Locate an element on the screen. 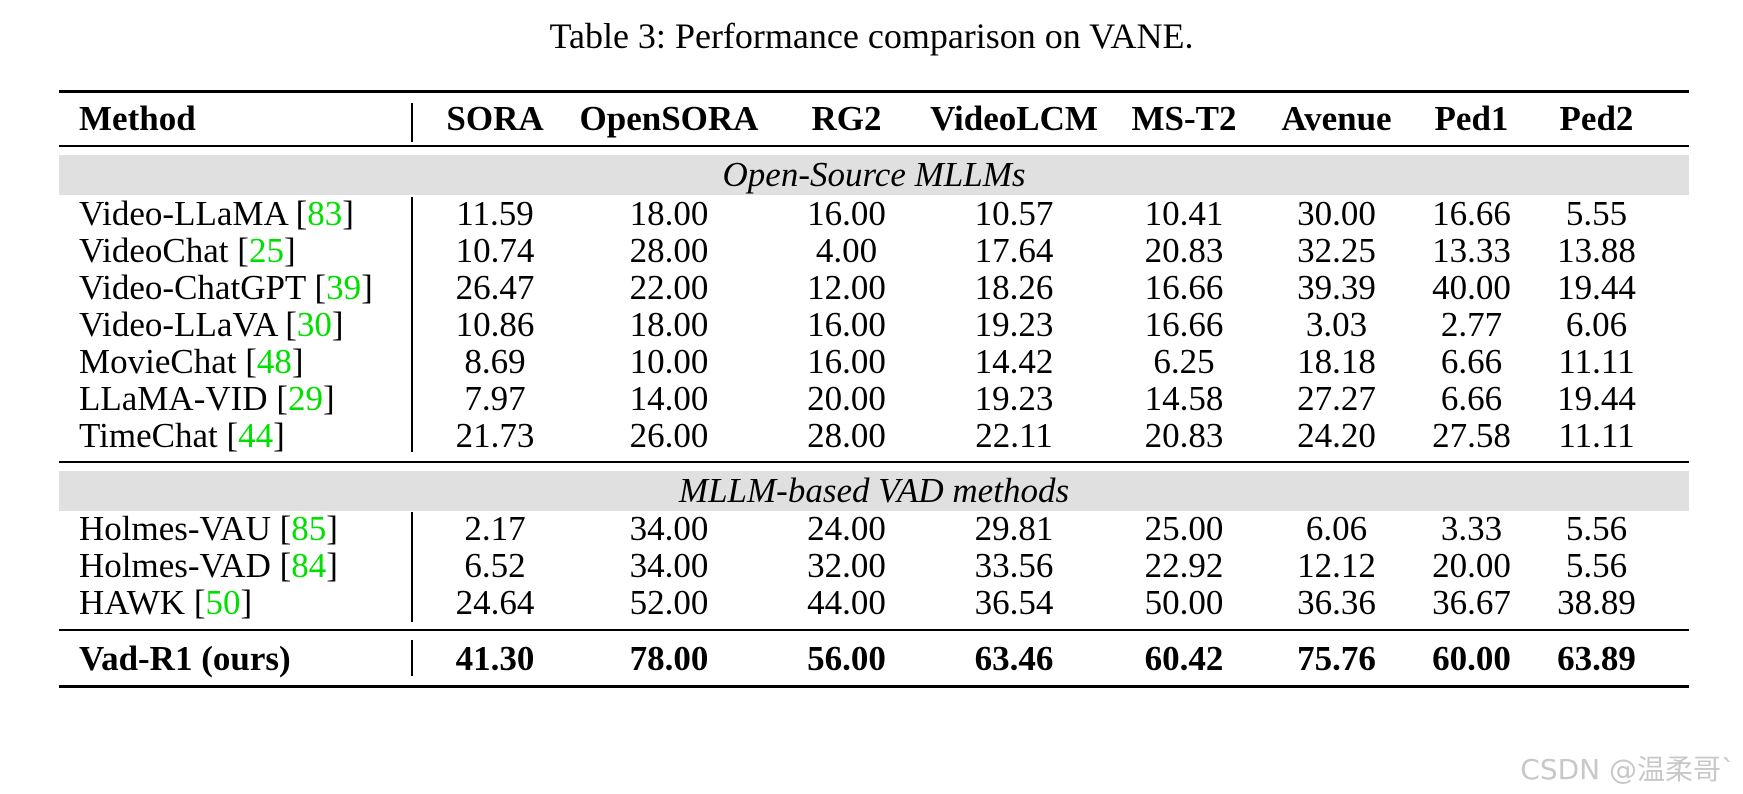 The width and height of the screenshot is (1743, 794). value-cell: 14.58 is located at coordinates (1184, 398).